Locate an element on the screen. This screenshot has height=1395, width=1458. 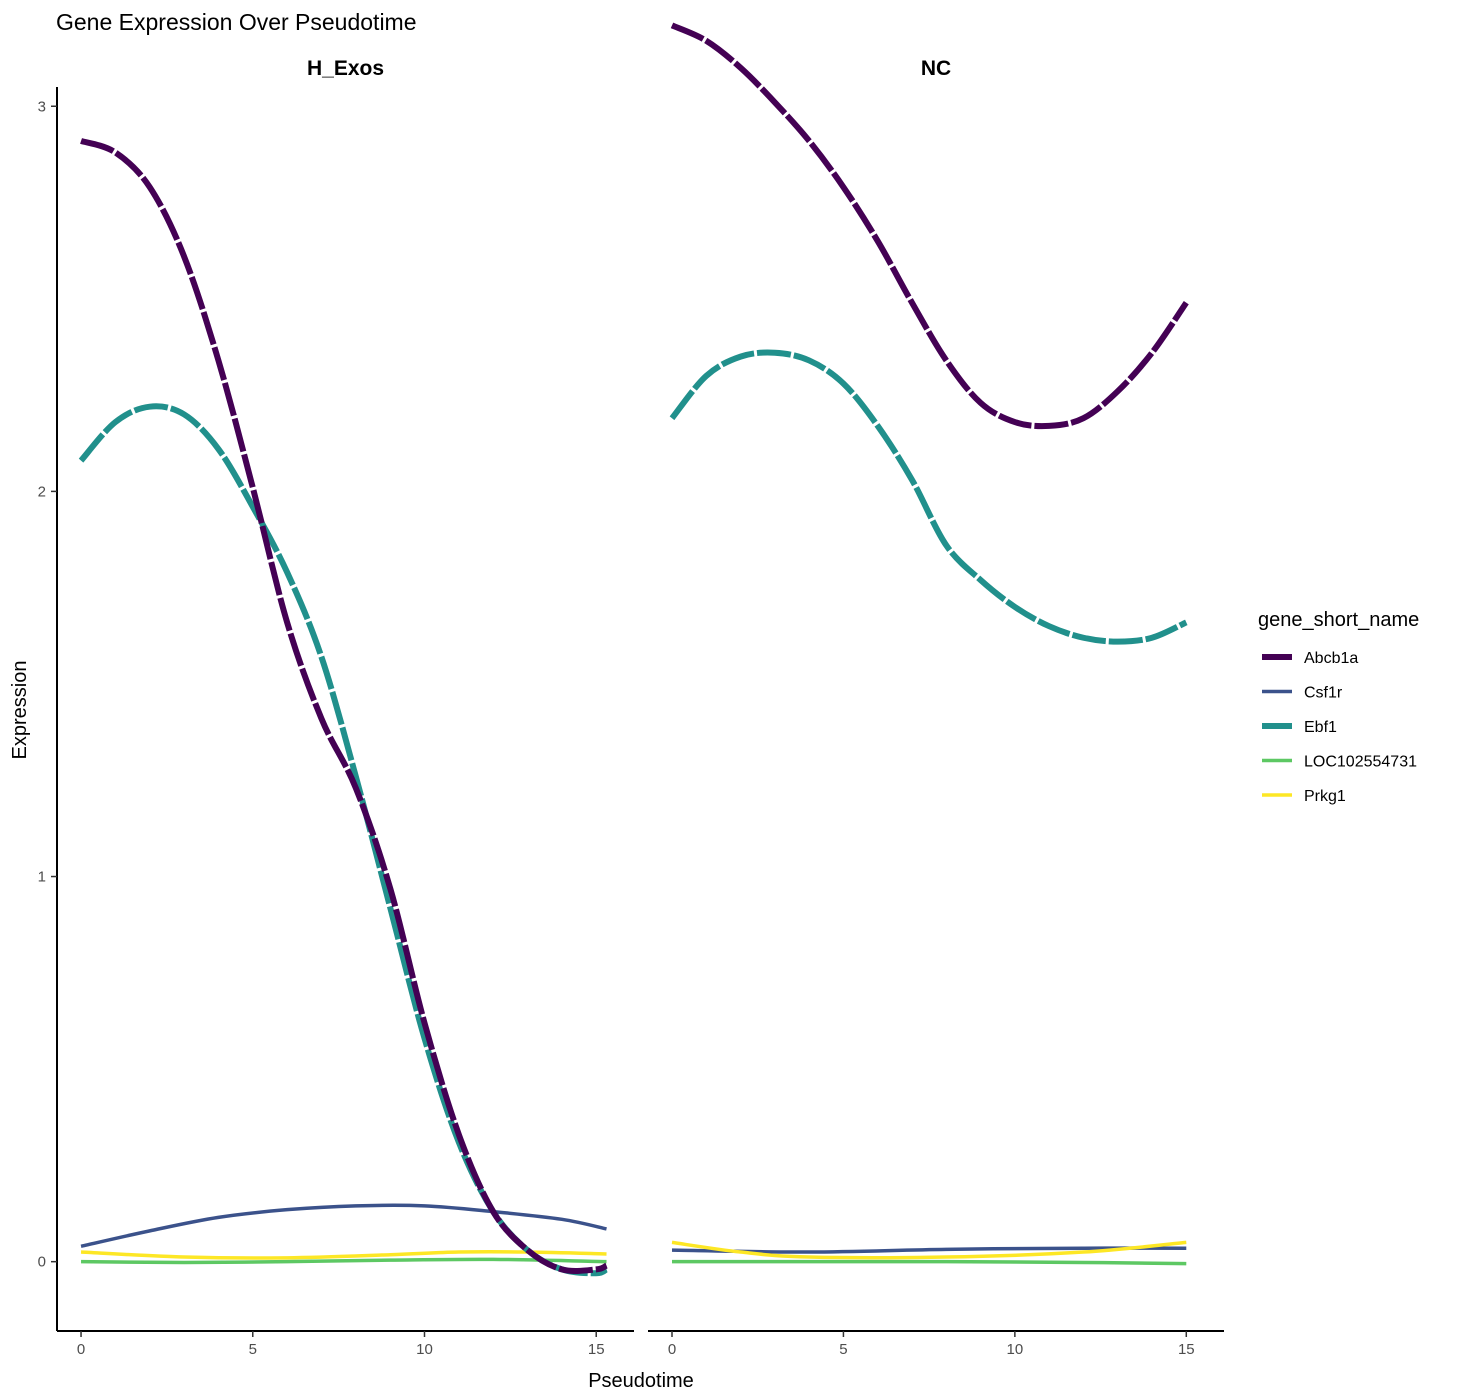
legend-label: Csf1r is located at coordinates (1323, 693).